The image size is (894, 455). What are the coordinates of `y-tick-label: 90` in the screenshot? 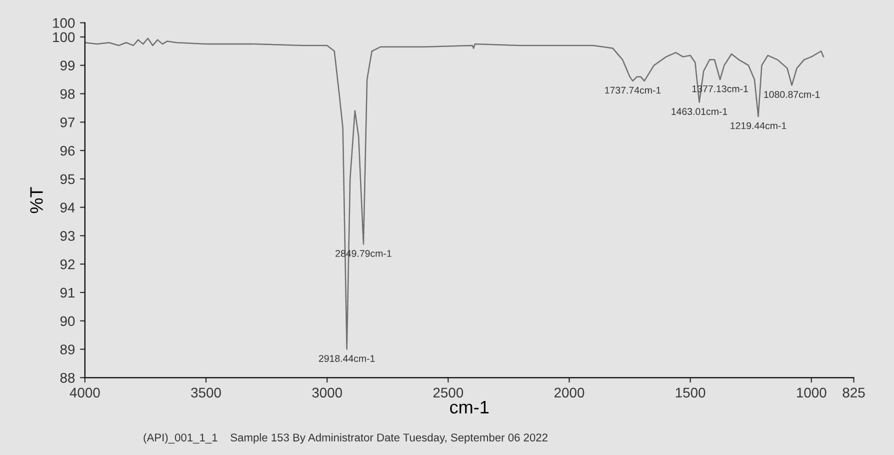 It's located at (67, 321).